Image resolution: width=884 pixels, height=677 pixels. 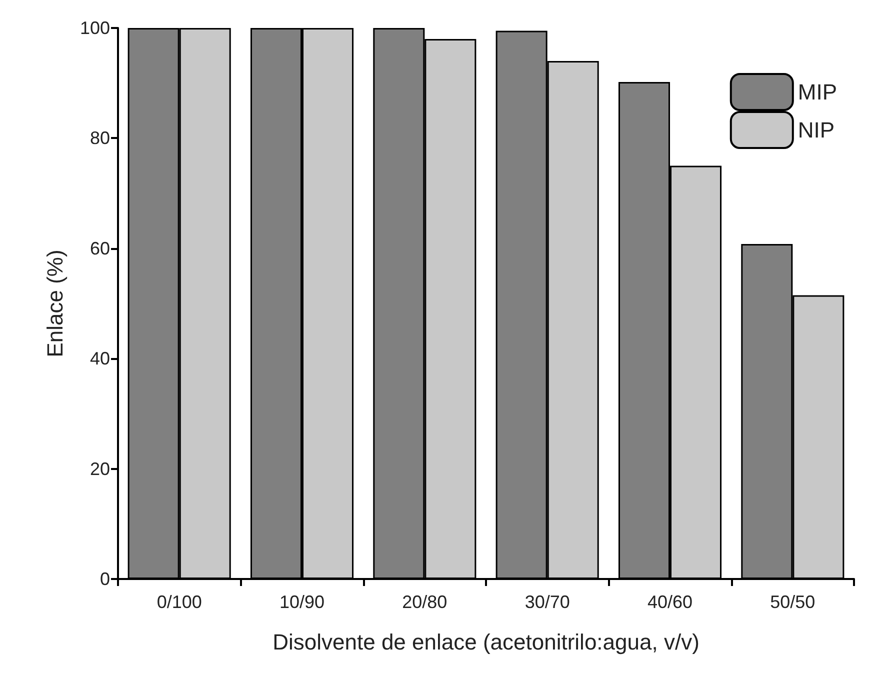 What do you see at coordinates (547, 602) in the screenshot?
I see `x-tick-label: 30/70` at bounding box center [547, 602].